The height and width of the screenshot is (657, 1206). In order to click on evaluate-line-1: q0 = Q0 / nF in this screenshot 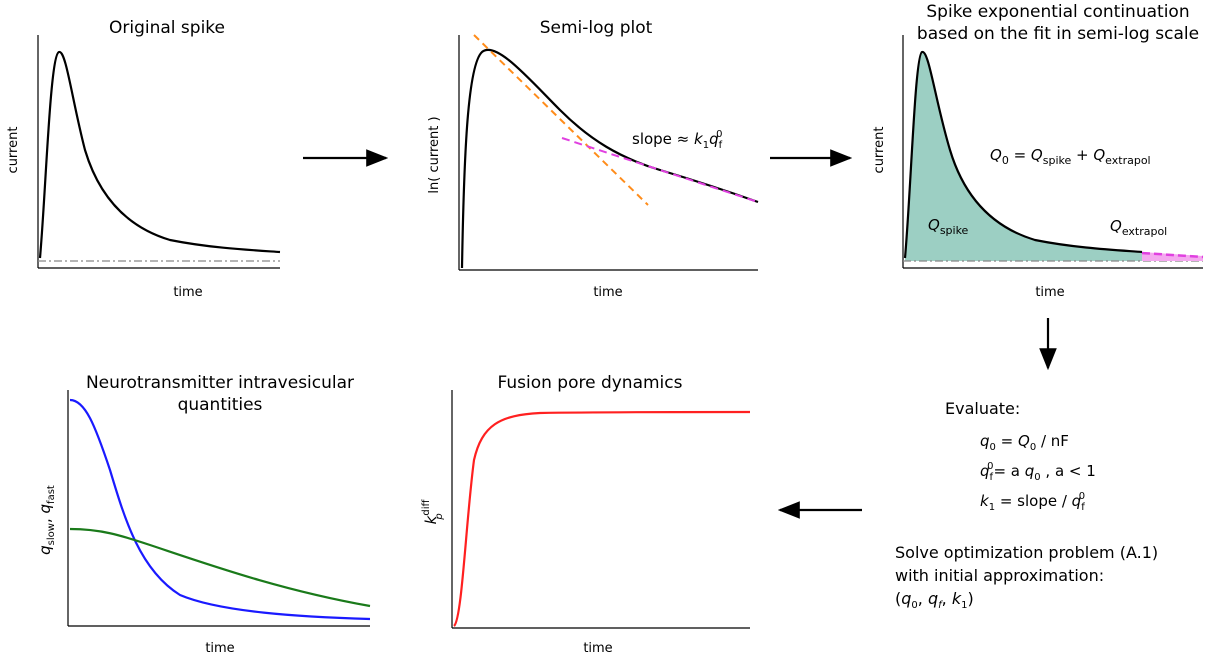, I will do `click(1024, 442)`.